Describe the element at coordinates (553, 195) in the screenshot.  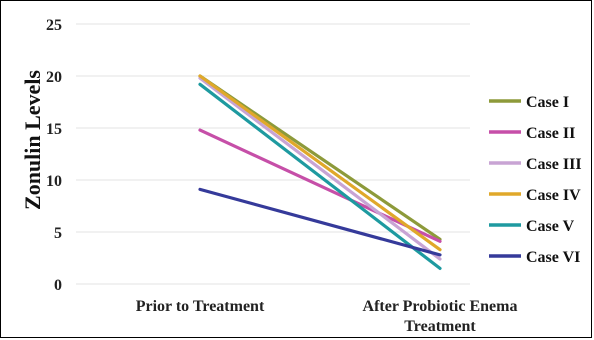
I see `legend-label: Case IV` at that location.